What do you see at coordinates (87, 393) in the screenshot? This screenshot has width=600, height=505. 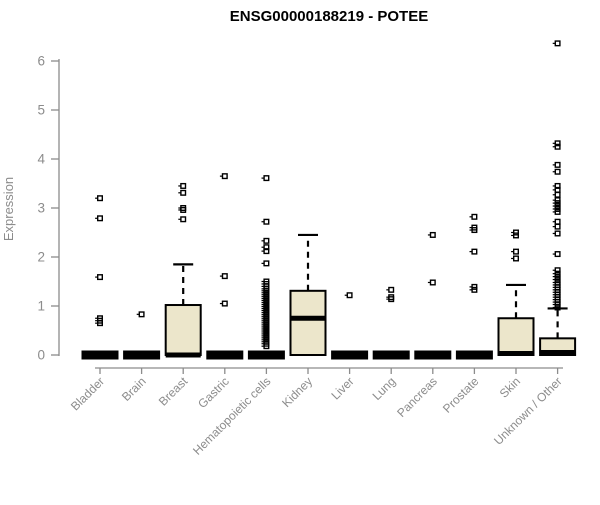 I see `x-tick-label: Bladder` at bounding box center [87, 393].